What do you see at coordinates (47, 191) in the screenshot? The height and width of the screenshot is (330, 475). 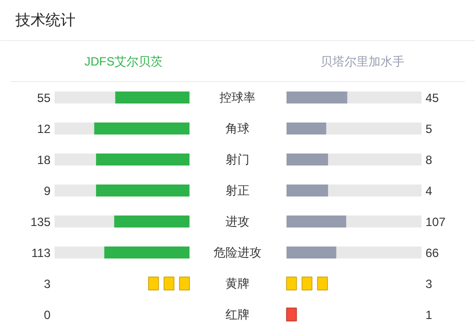 I see `data-label: 9` at bounding box center [47, 191].